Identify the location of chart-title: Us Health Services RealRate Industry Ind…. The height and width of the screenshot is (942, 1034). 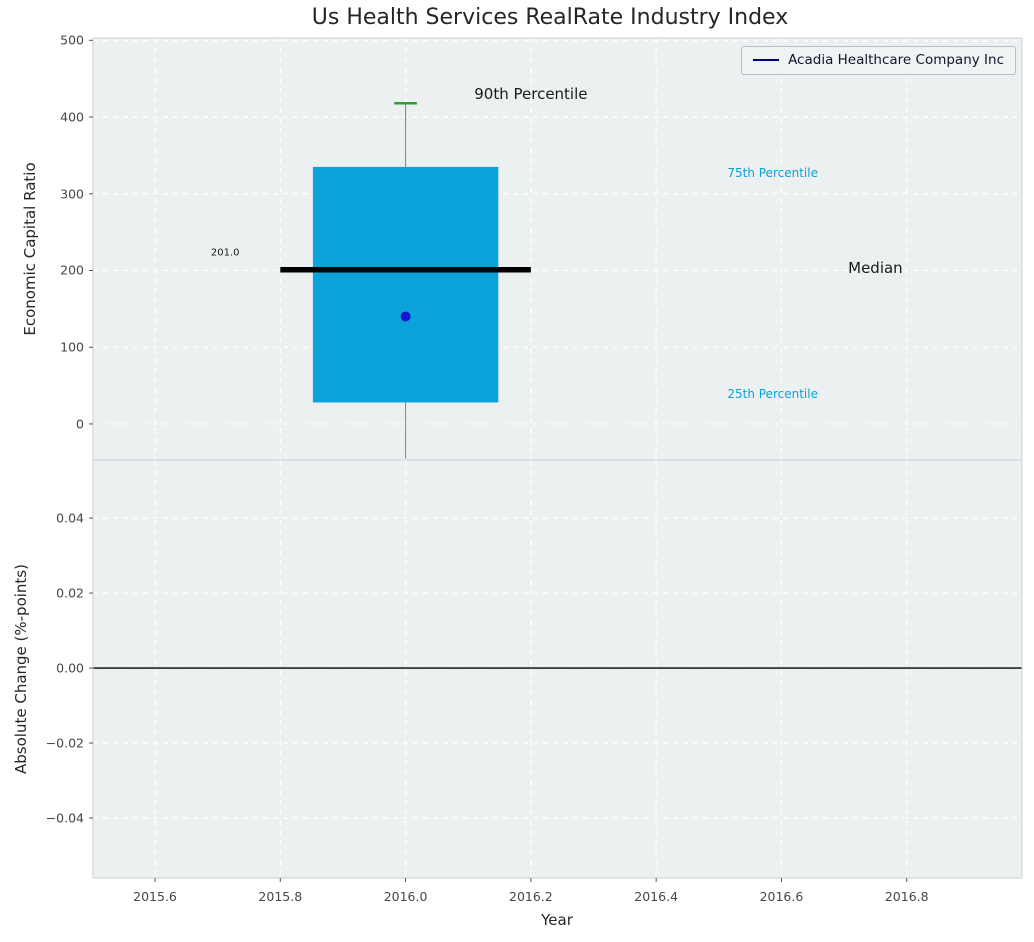
(550, 17).